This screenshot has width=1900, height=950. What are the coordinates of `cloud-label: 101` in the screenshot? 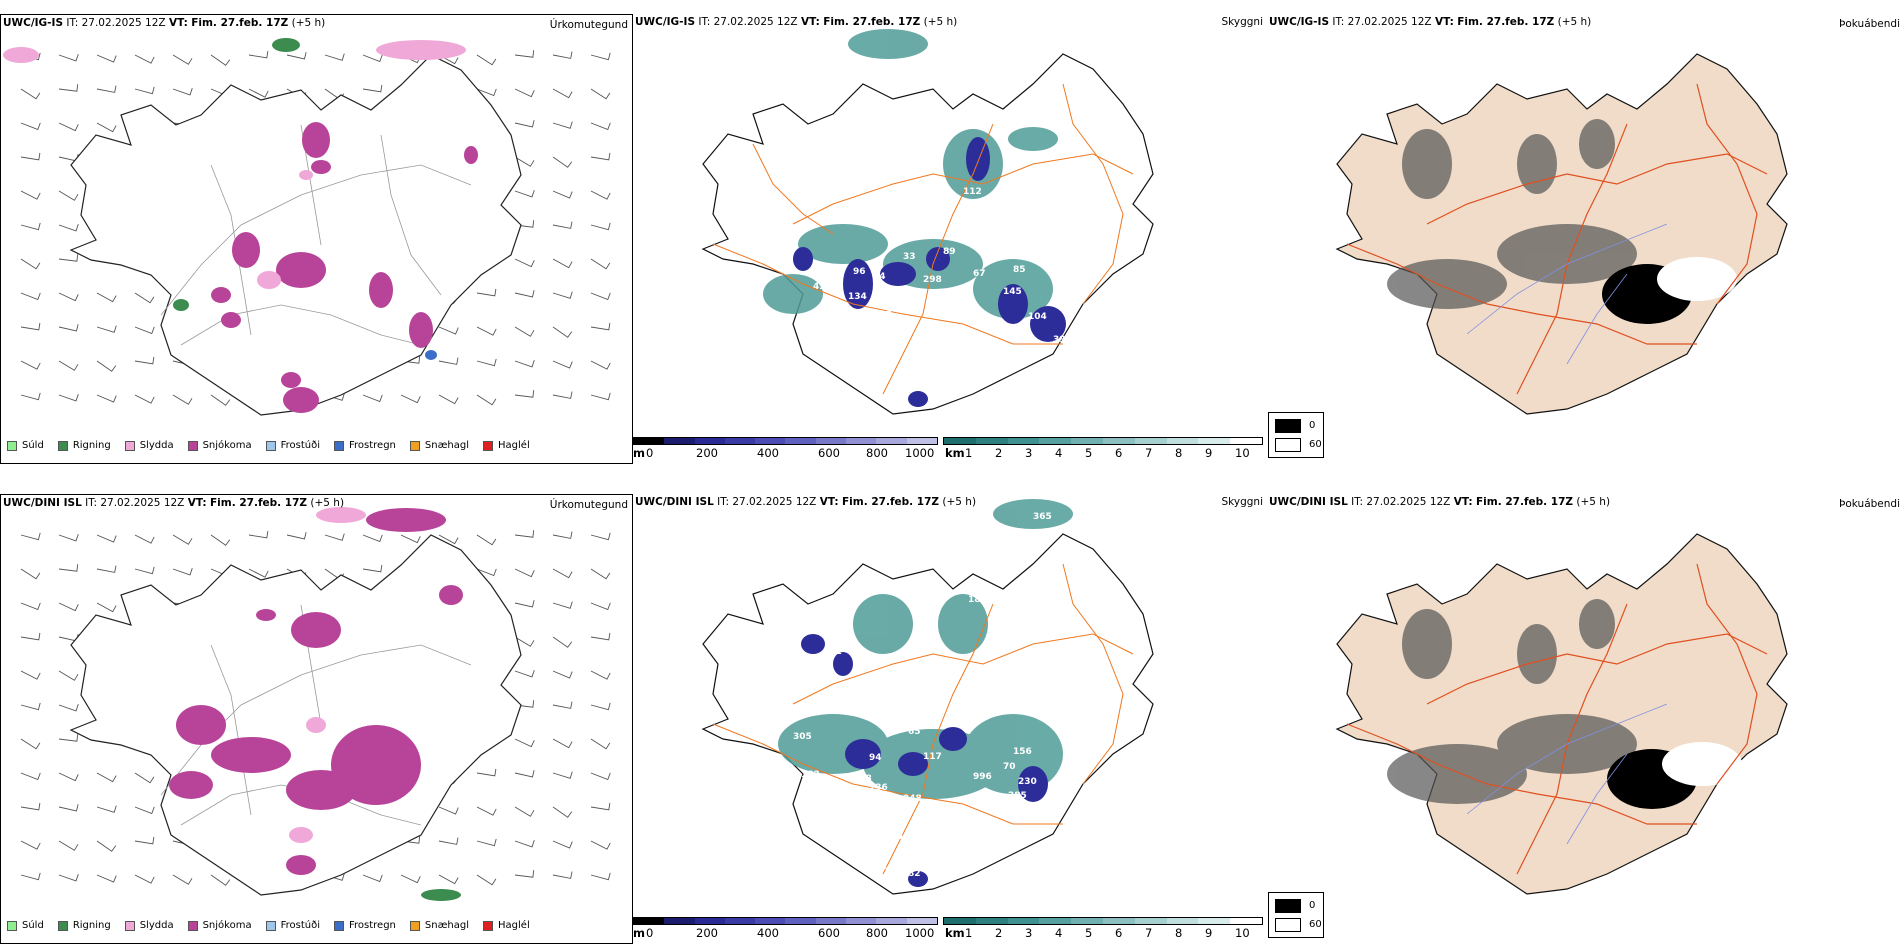 It's located at (832, 652).